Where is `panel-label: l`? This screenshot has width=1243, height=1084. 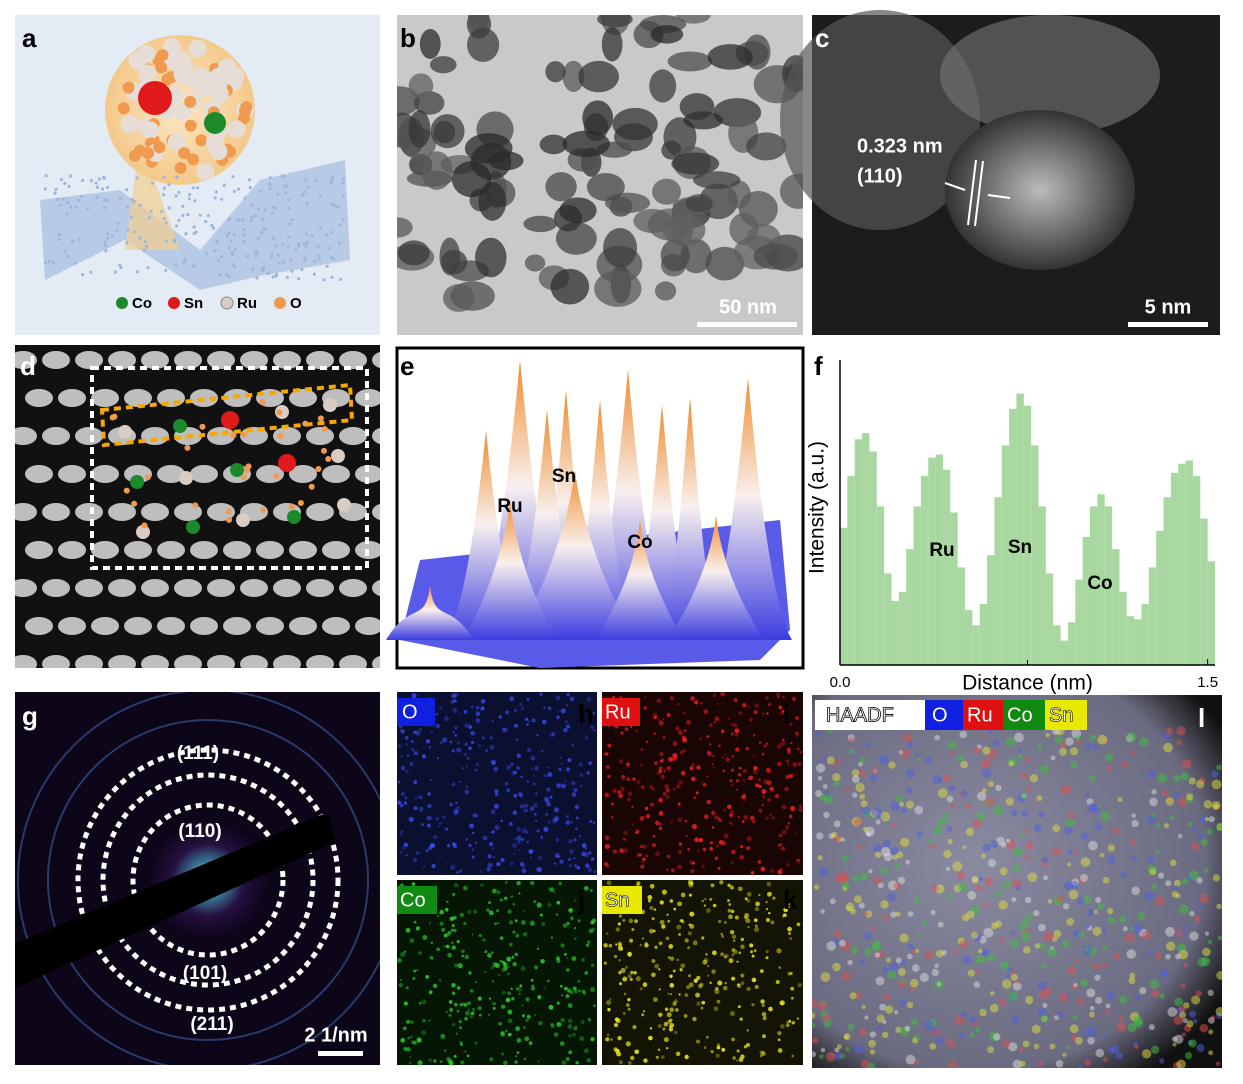
panel-label: l is located at coordinates (1201, 718).